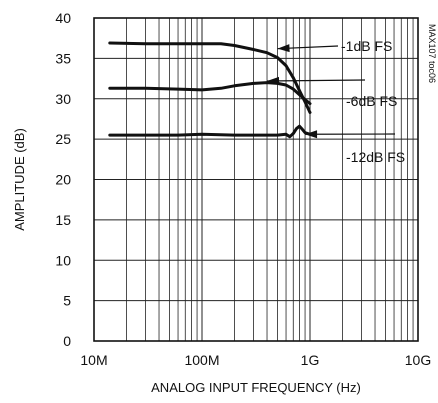  What do you see at coordinates (375, 157) in the screenshot?
I see `annotation-label-4: -12dB FS` at bounding box center [375, 157].